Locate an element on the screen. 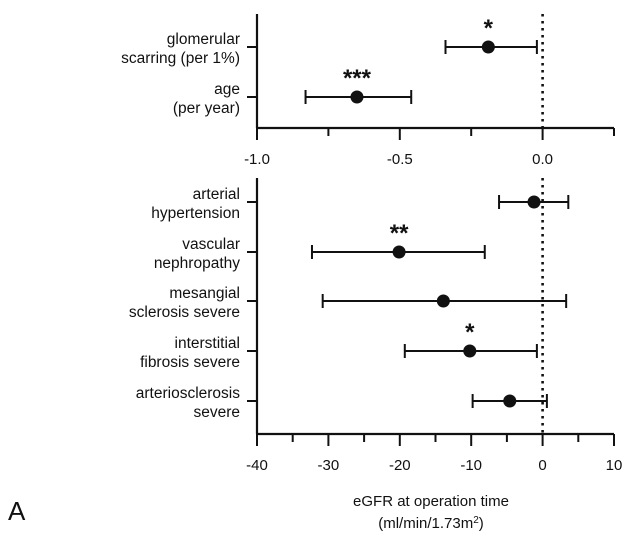 This screenshot has height=533, width=629. x-tick-label: -30 is located at coordinates (329, 465).